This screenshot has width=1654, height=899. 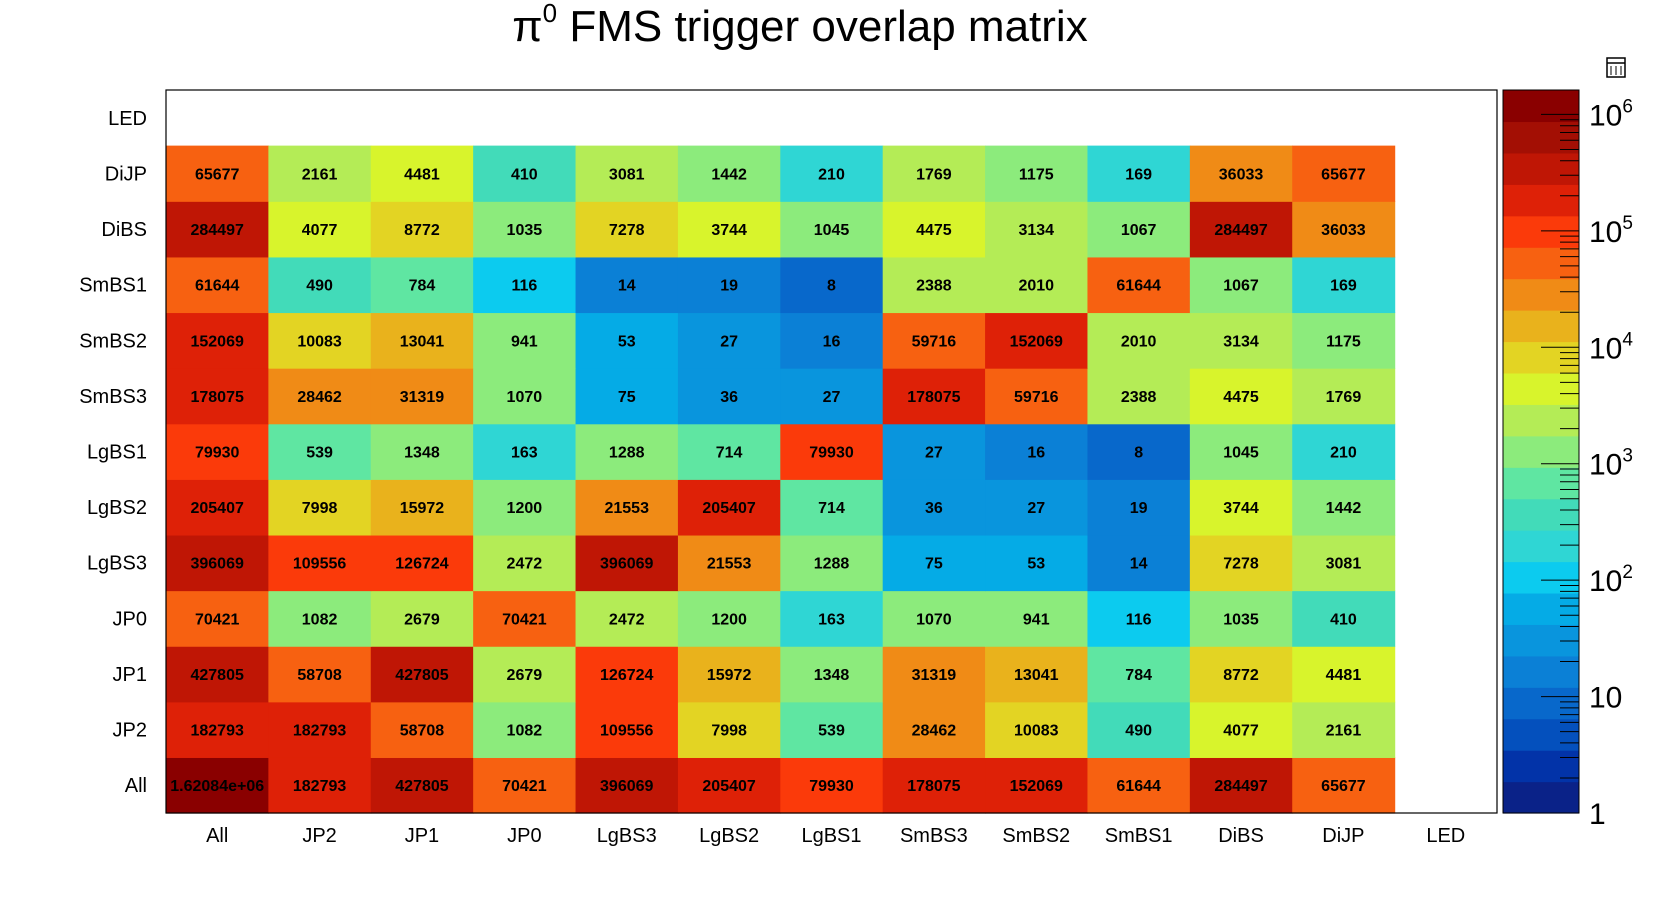 I want to click on heatmap-cell-label: 15972, so click(x=729, y=675).